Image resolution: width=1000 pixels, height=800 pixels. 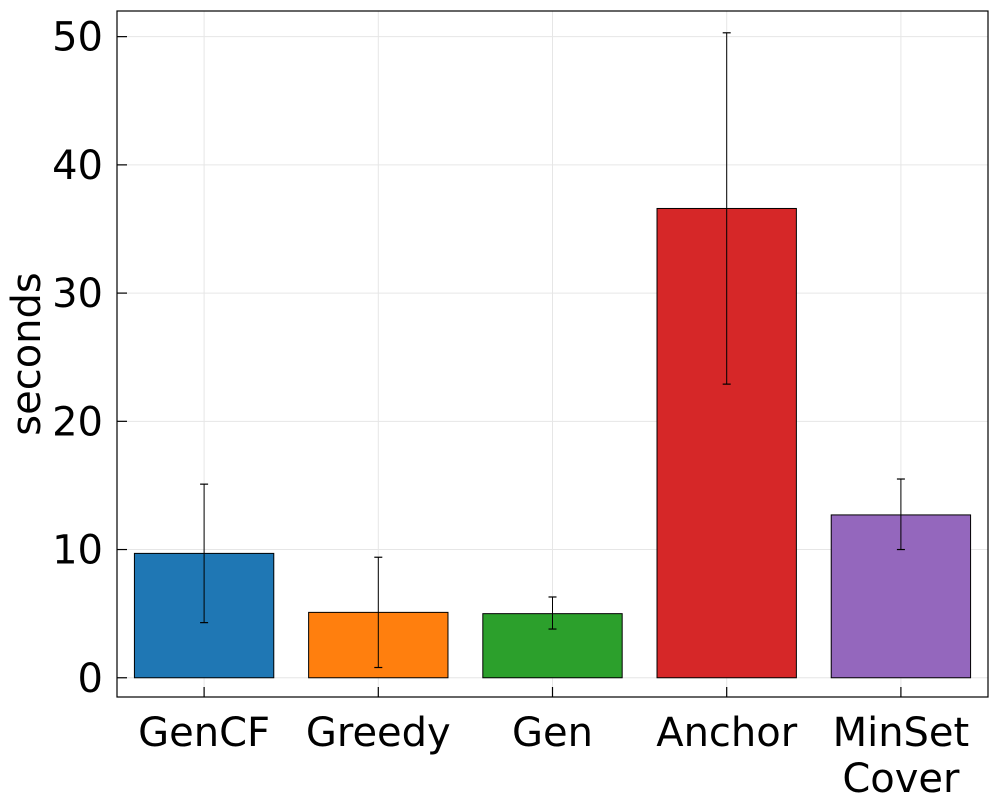 I want to click on x-tick-label: GenCF, so click(x=204, y=733).